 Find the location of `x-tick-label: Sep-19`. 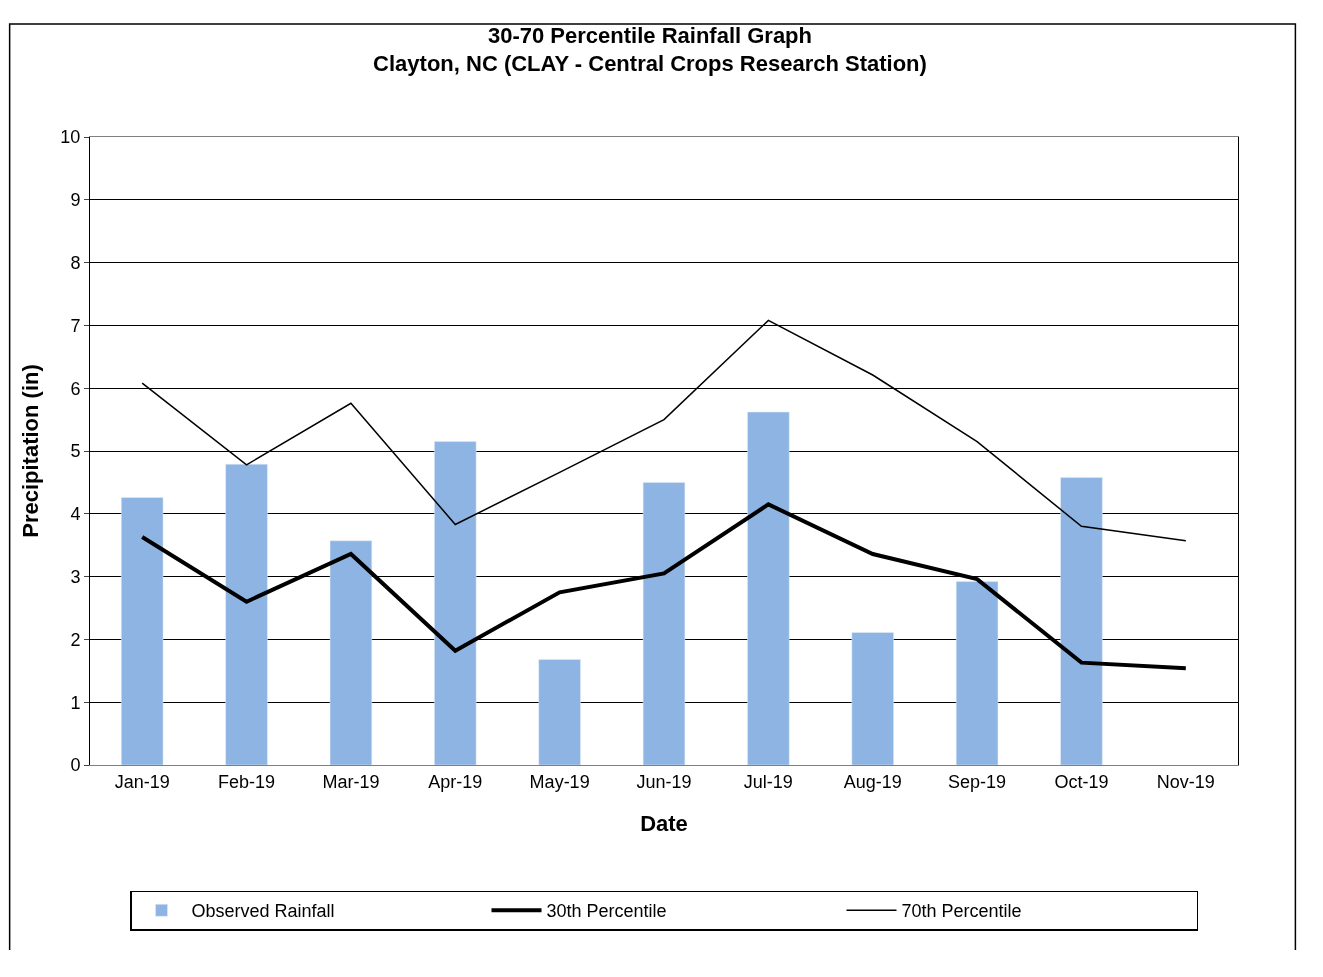

x-tick-label: Sep-19 is located at coordinates (977, 781).